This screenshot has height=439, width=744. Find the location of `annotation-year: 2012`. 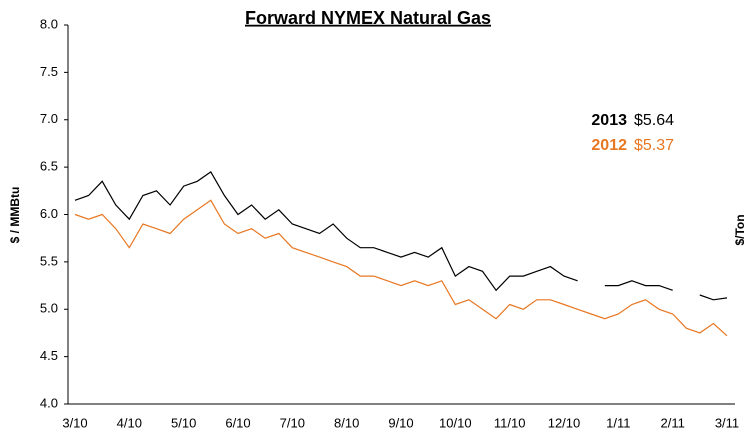

annotation-year: 2012 is located at coordinates (609, 145).